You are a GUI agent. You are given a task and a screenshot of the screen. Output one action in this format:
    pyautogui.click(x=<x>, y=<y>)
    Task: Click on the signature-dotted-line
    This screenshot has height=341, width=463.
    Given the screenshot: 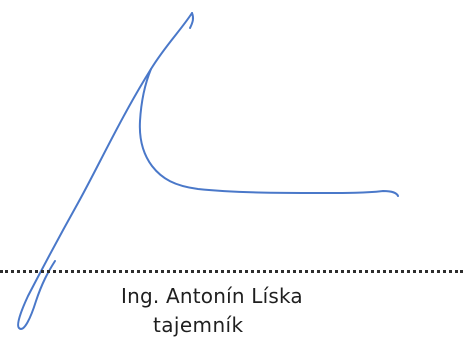 What is the action you would take?
    pyautogui.click(x=231, y=271)
    